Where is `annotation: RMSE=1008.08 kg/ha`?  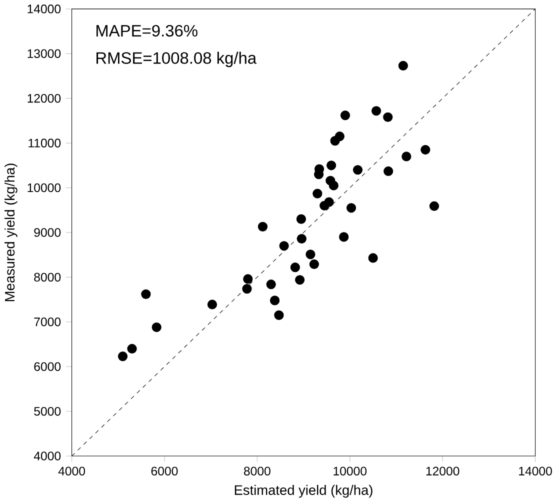
annotation: RMSE=1008.08 kg/ha is located at coordinates (176, 60).